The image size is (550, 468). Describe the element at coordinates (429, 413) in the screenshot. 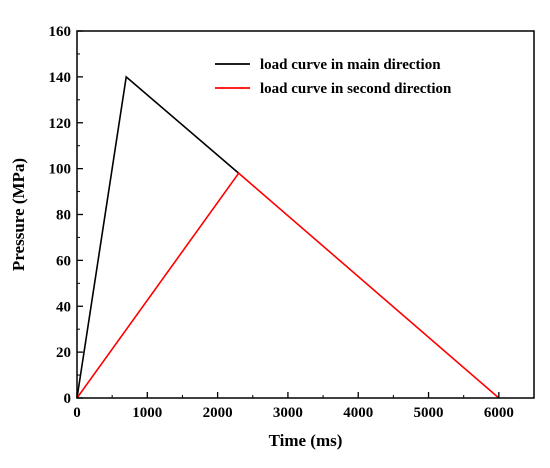

I see `x-tick-label: 5000` at that location.